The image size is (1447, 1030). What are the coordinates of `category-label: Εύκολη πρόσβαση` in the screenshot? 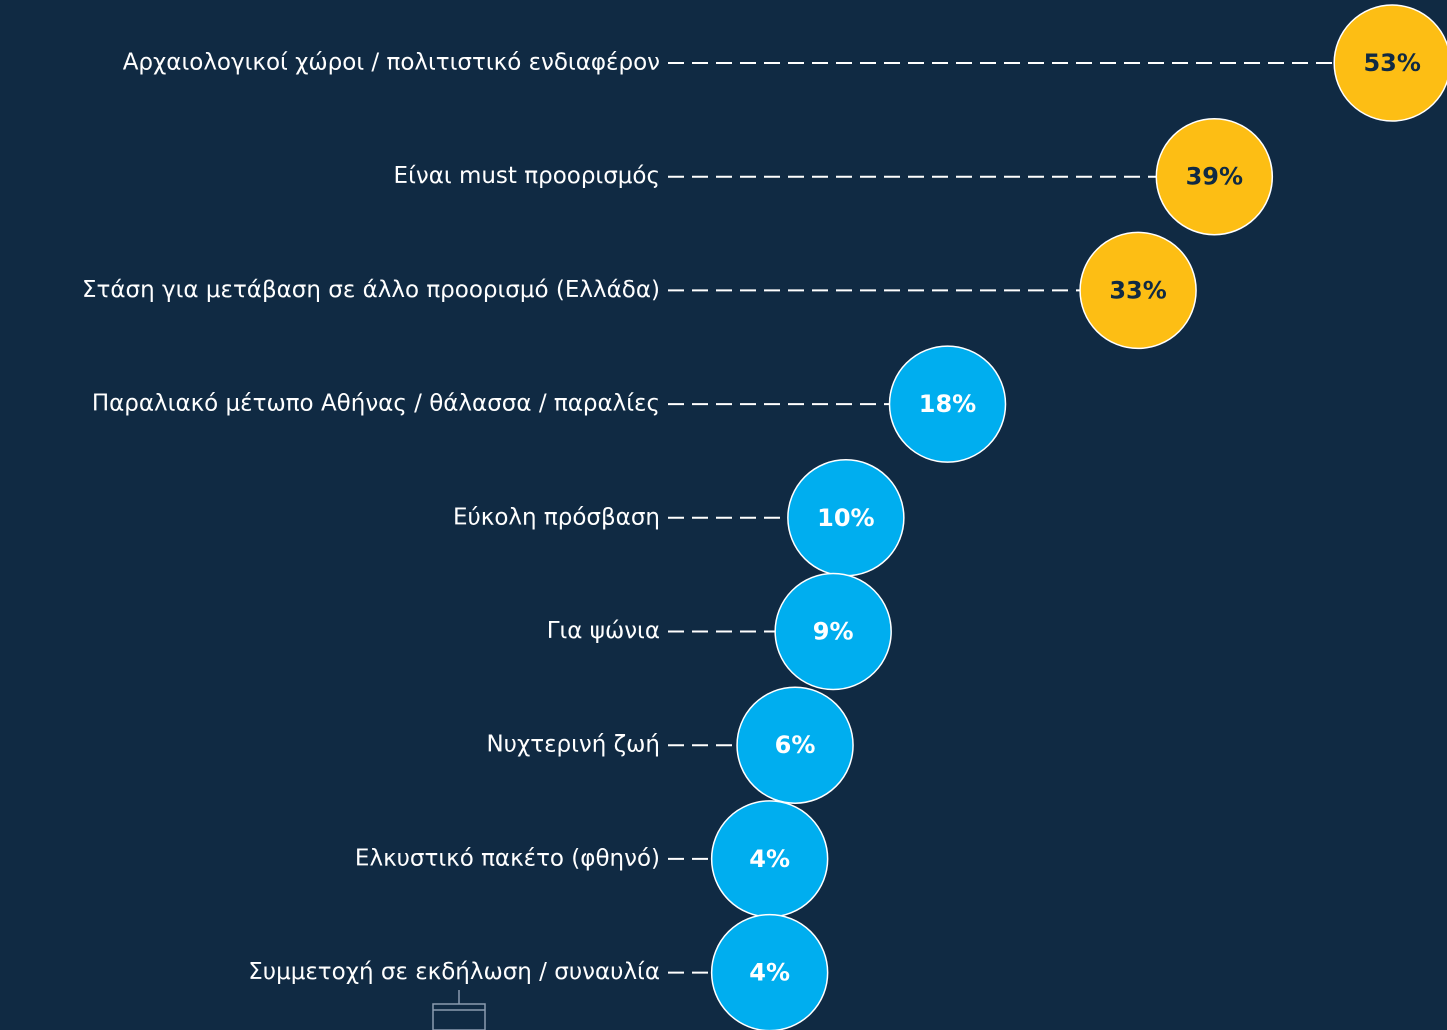 It's located at (556, 517).